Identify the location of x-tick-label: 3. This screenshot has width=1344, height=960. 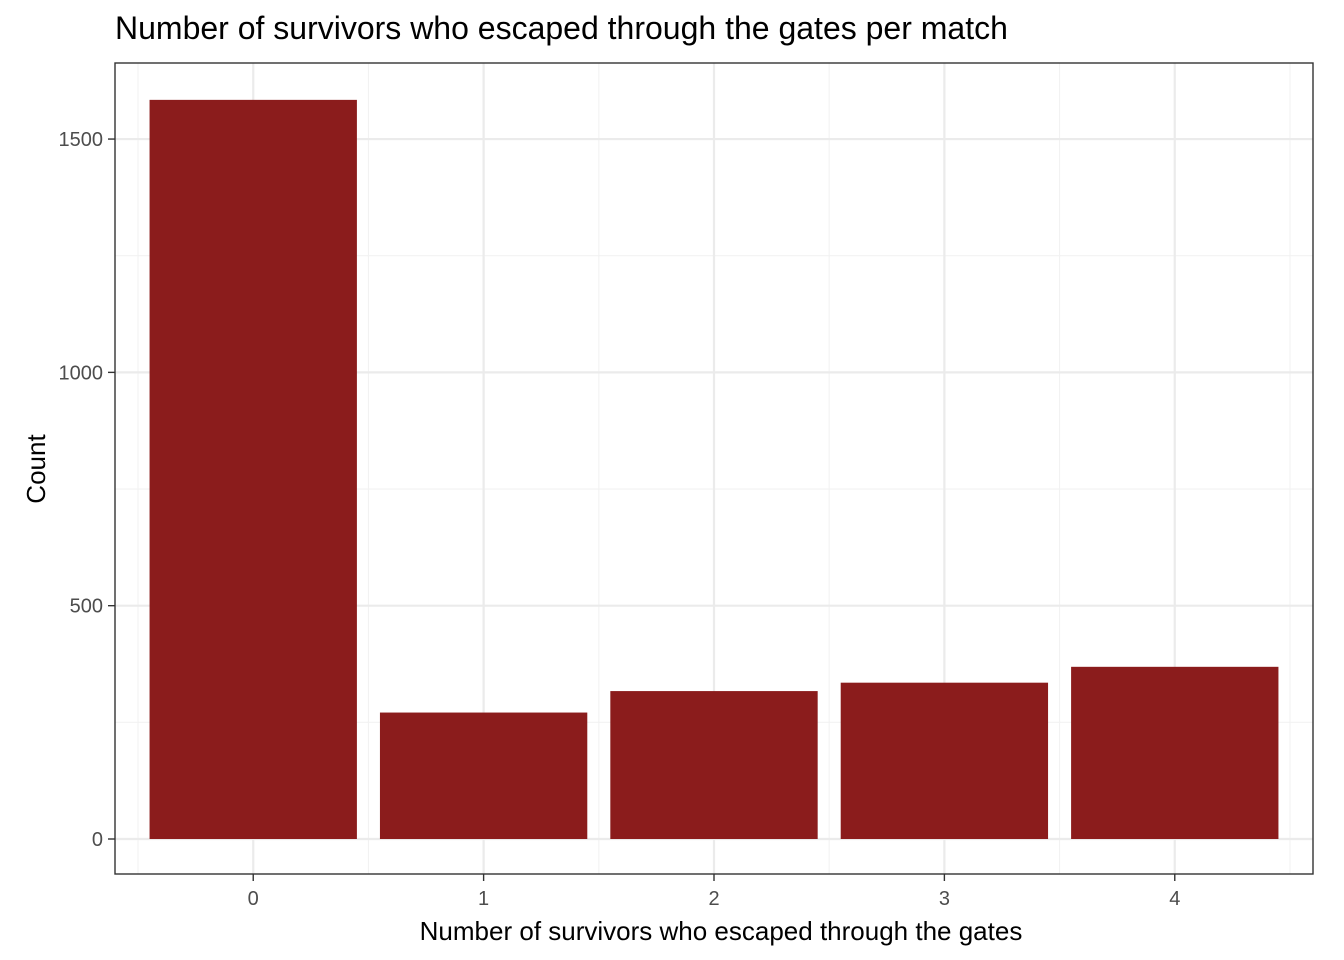
(944, 899).